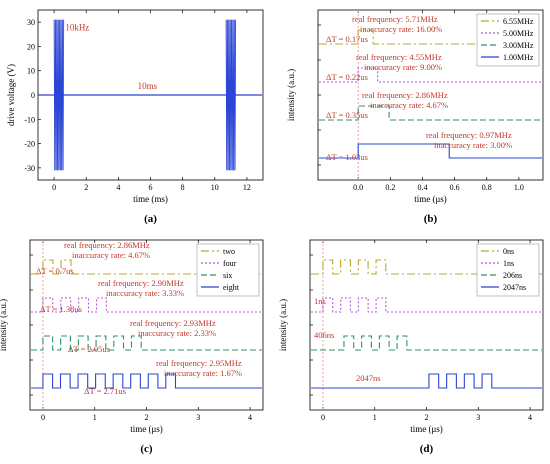  Describe the element at coordinates (320, 301) in the screenshot. I see `annotation: 1ns` at that location.